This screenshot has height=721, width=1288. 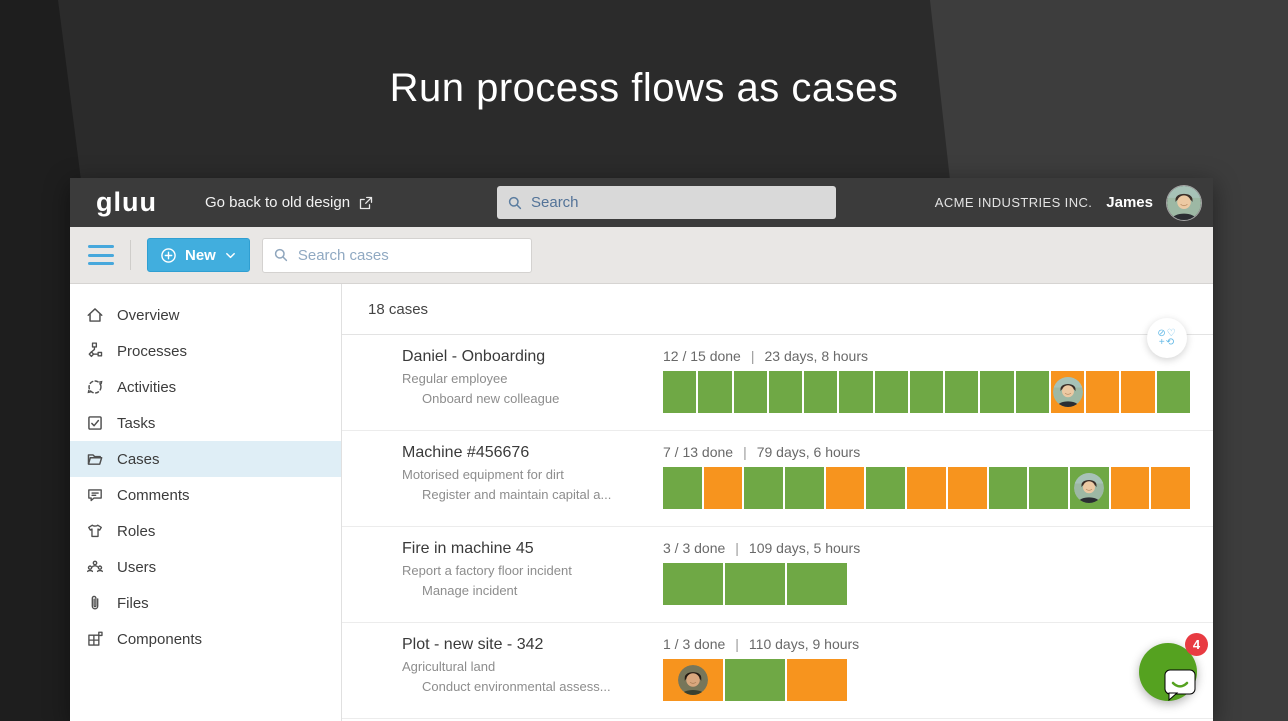 I want to click on sidebar-item-roles: Roles, so click(x=205, y=531).